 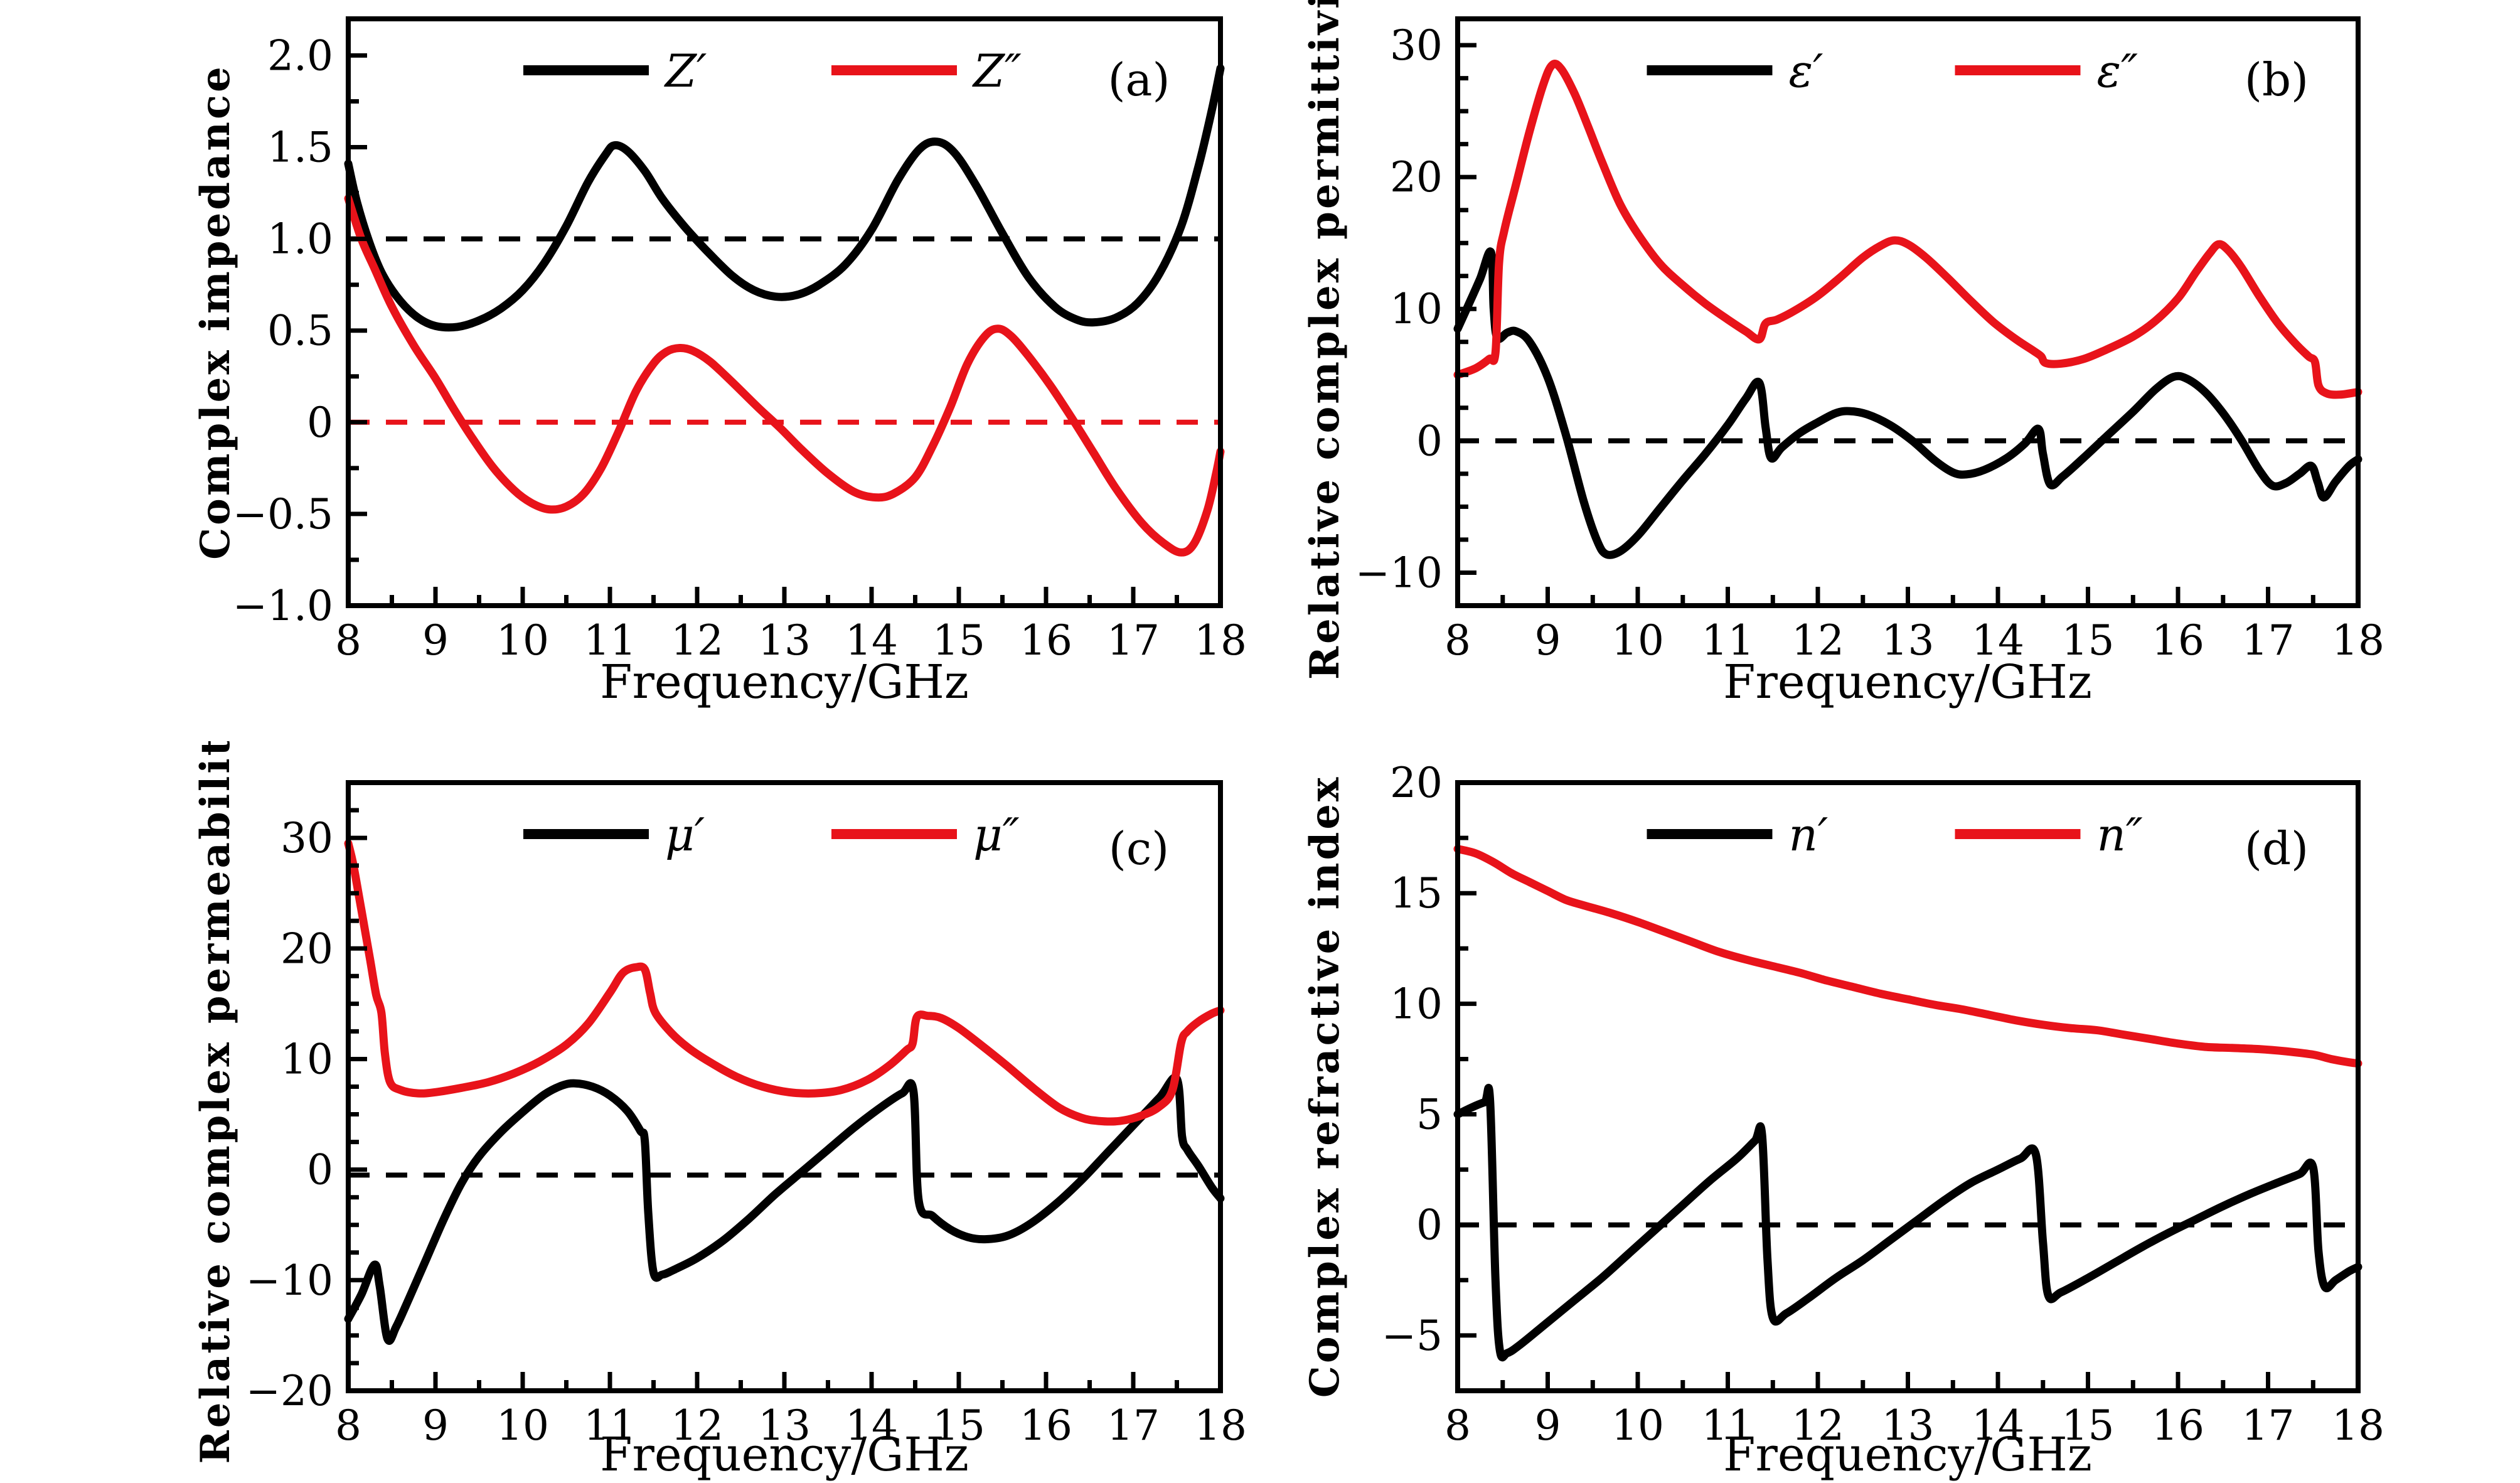 I want to click on legend-label: n″, so click(x=2120, y=834).